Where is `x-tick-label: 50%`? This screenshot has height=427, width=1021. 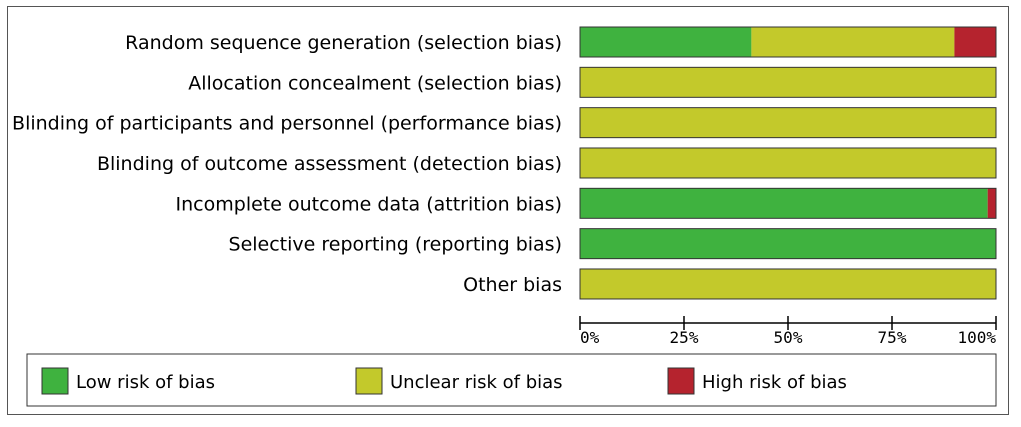 x-tick-label: 50% is located at coordinates (788, 337).